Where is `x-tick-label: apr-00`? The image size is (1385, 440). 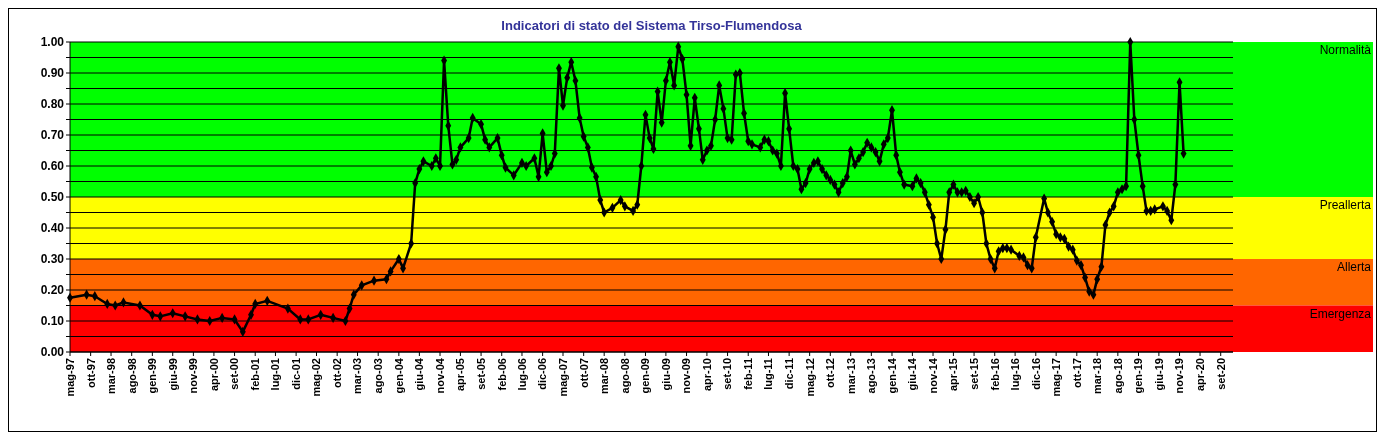 x-tick-label: apr-00 is located at coordinates (213, 375).